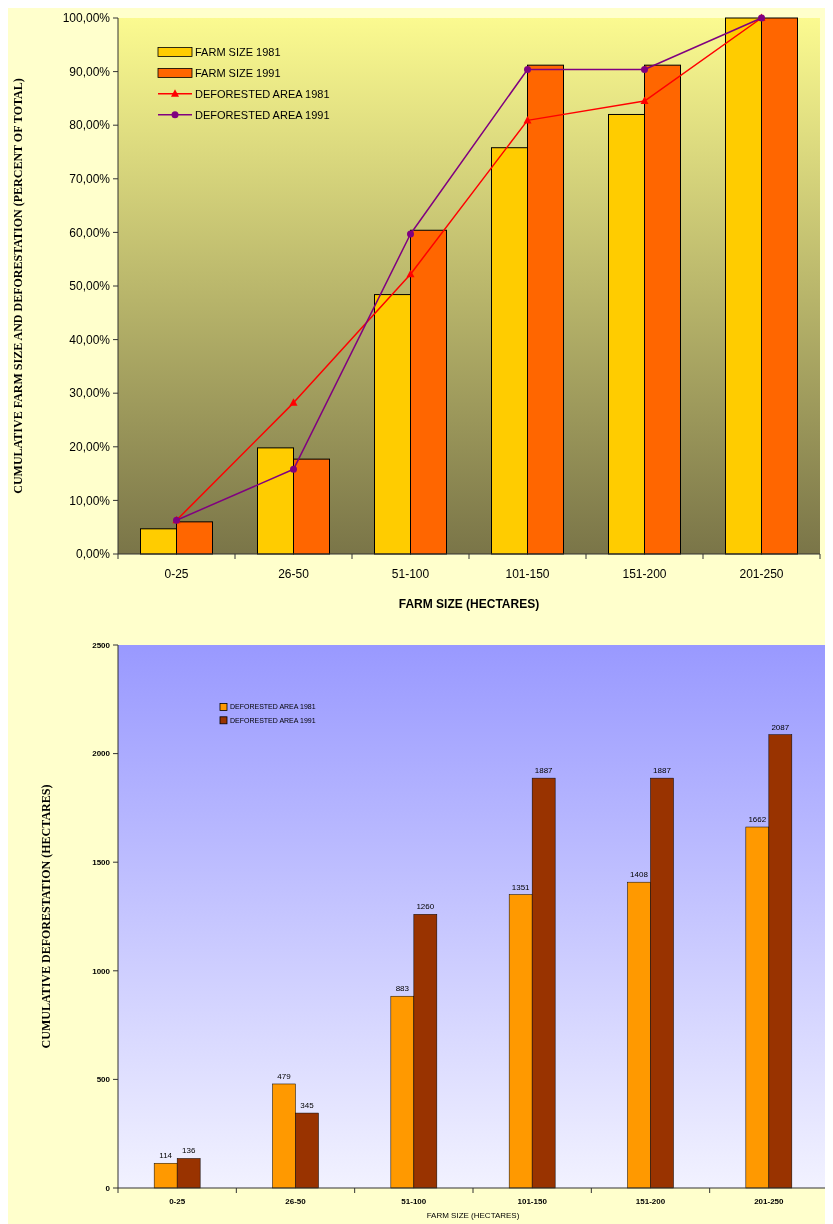 Image resolution: width=833 pixels, height=1224 pixels. Describe the element at coordinates (90, 71) in the screenshot. I see `y-tick-label: 90,00%` at that location.